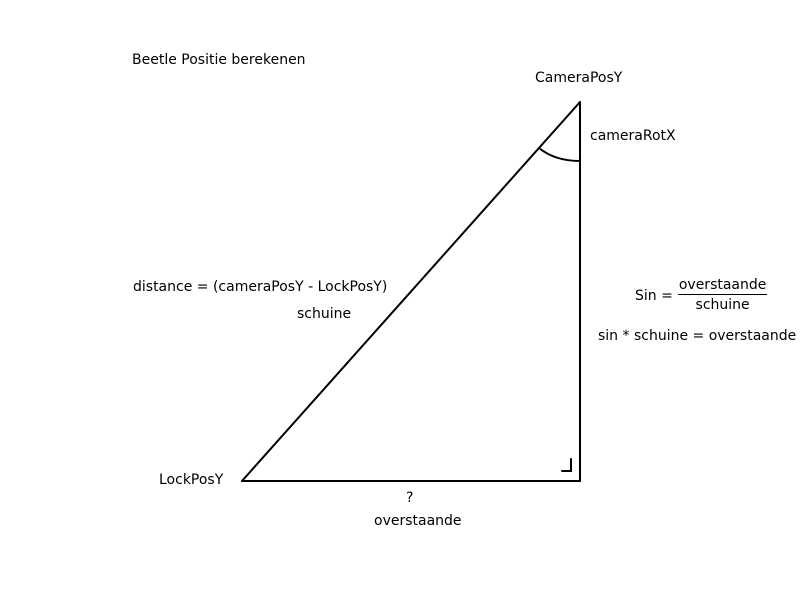  Describe the element at coordinates (654, 295) in the screenshot. I see `sine-formula-lhs: Sin =` at that location.